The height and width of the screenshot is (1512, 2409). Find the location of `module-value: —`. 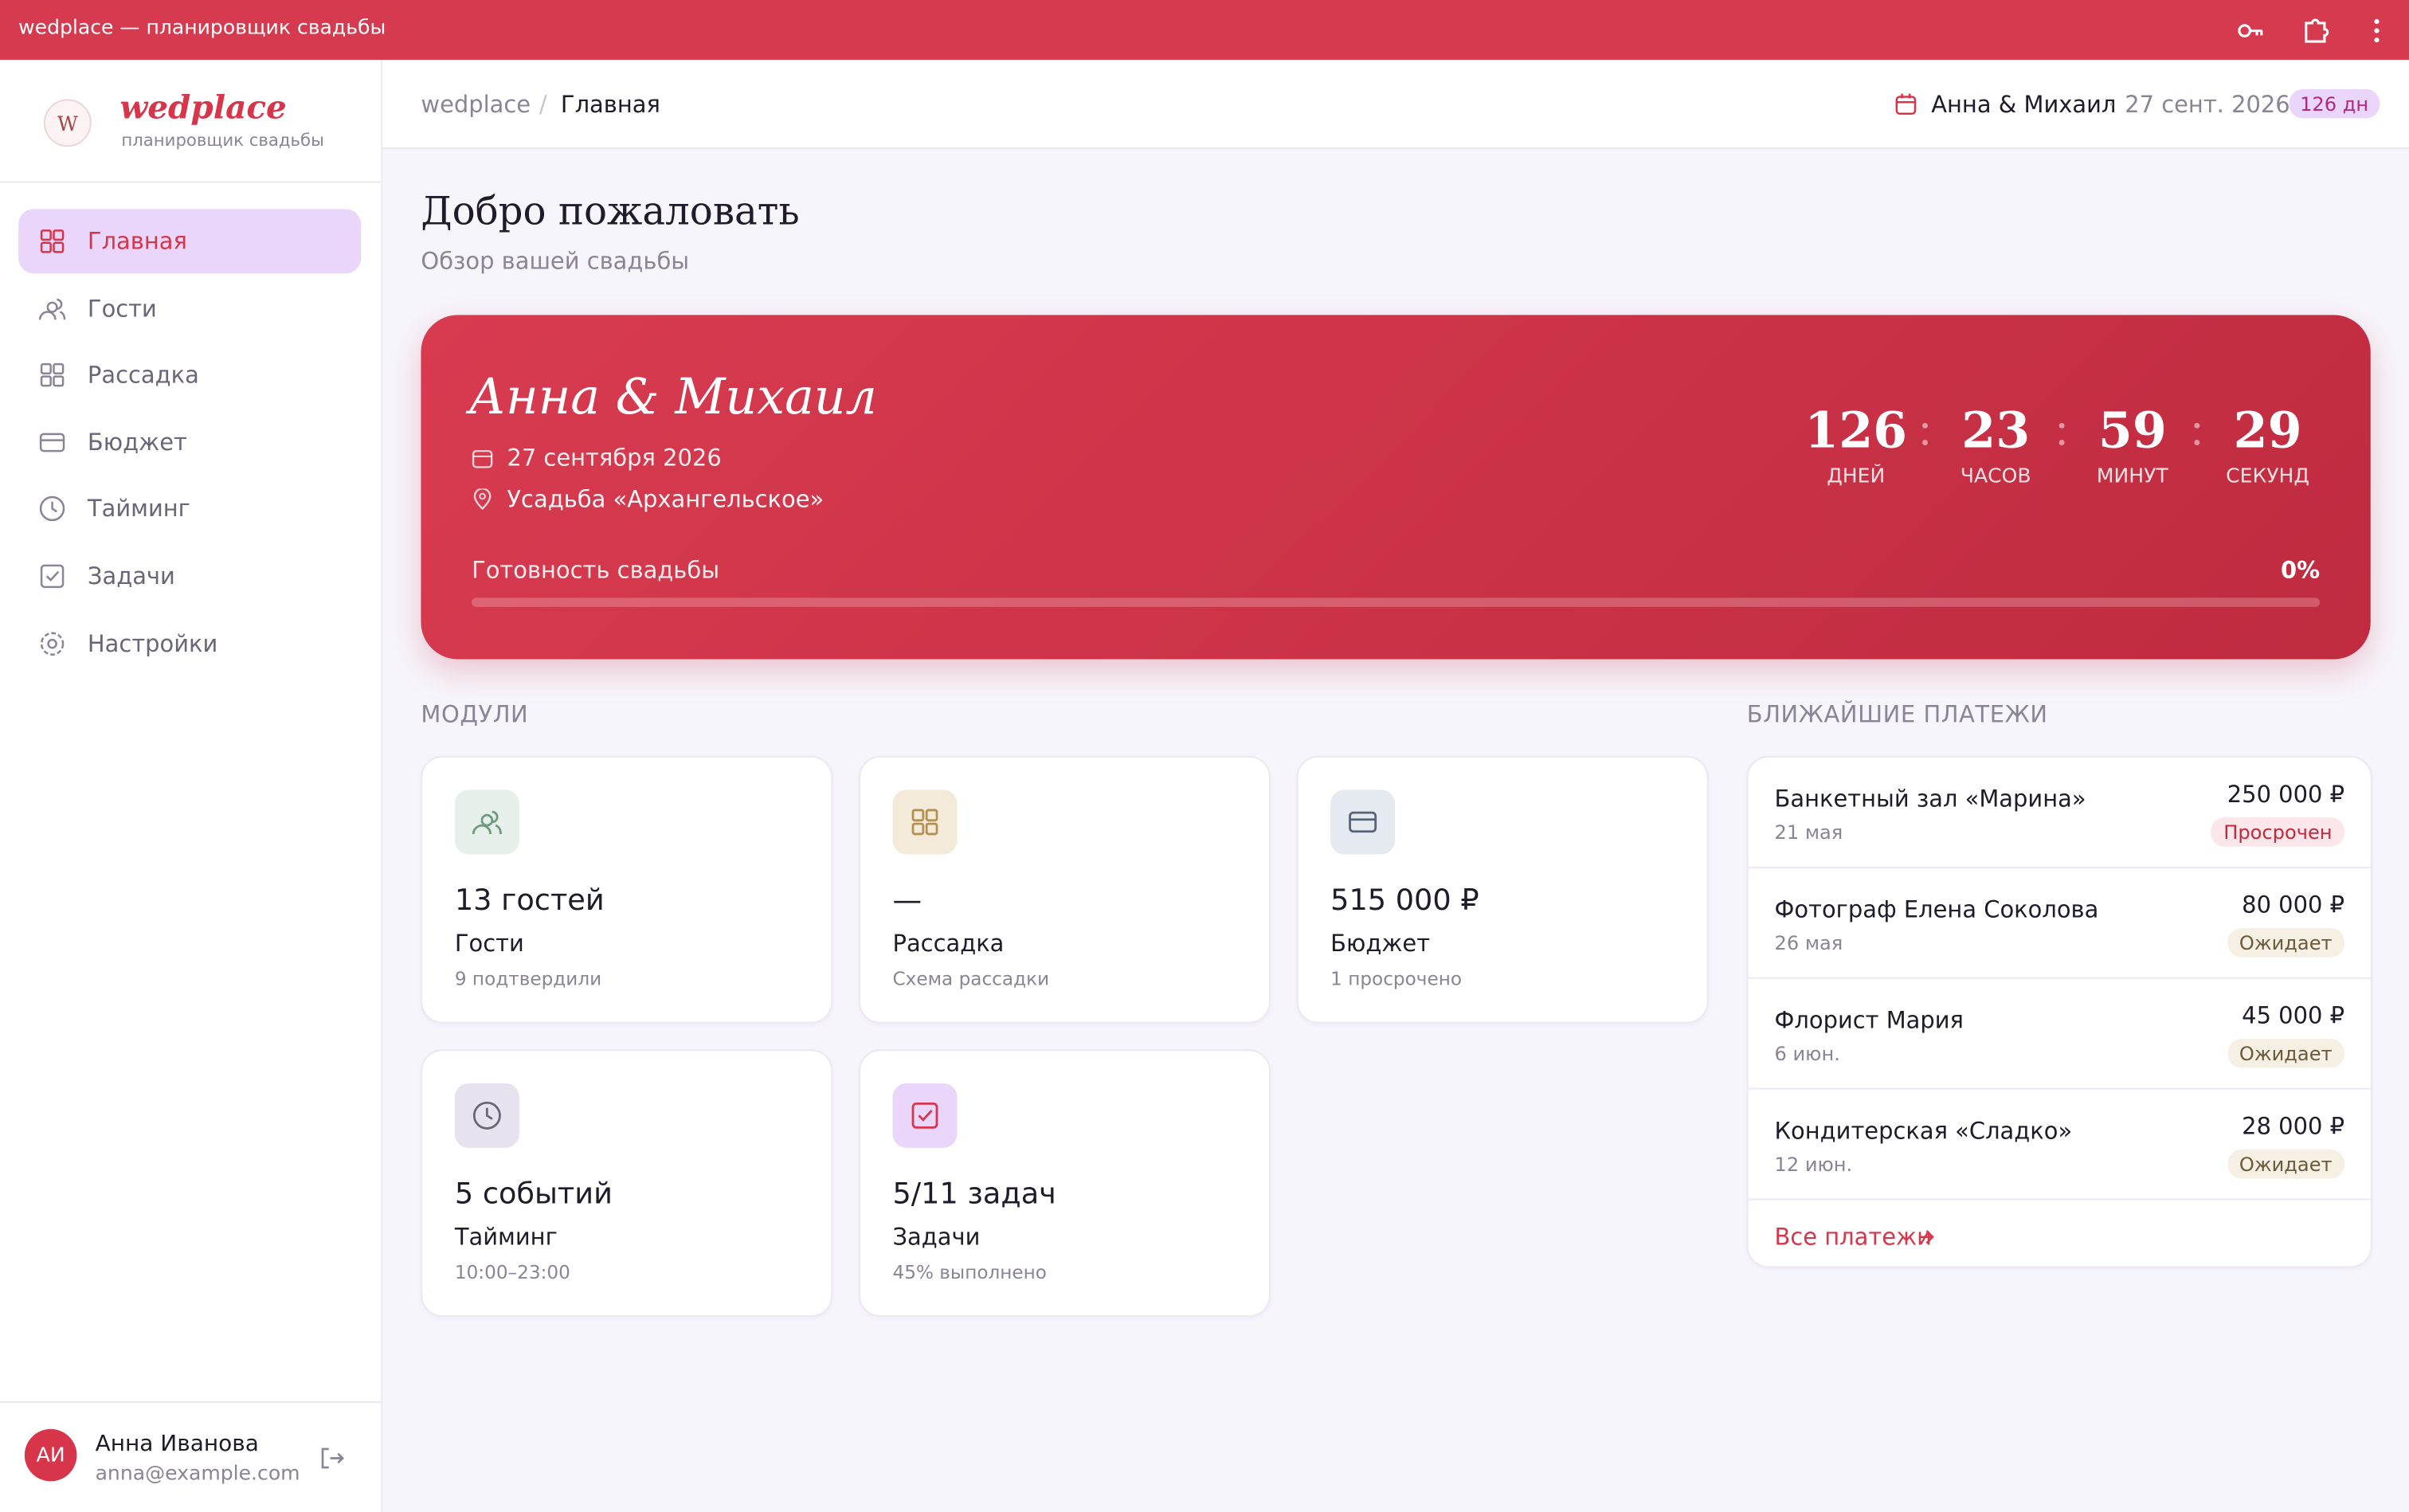

module-value: — is located at coordinates (907, 901).